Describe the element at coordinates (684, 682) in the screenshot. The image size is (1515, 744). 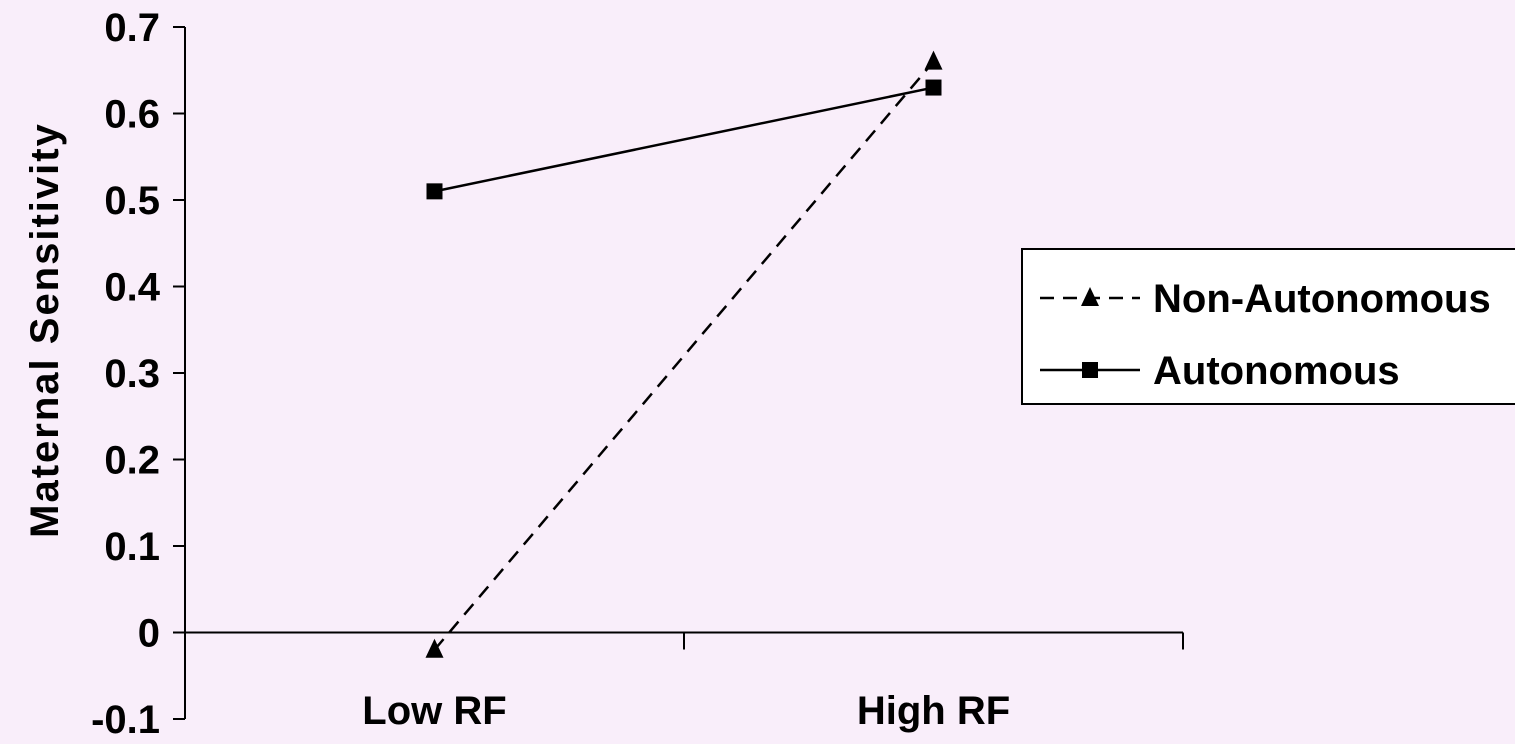
I see `x-axis: Low RF High RF` at that location.